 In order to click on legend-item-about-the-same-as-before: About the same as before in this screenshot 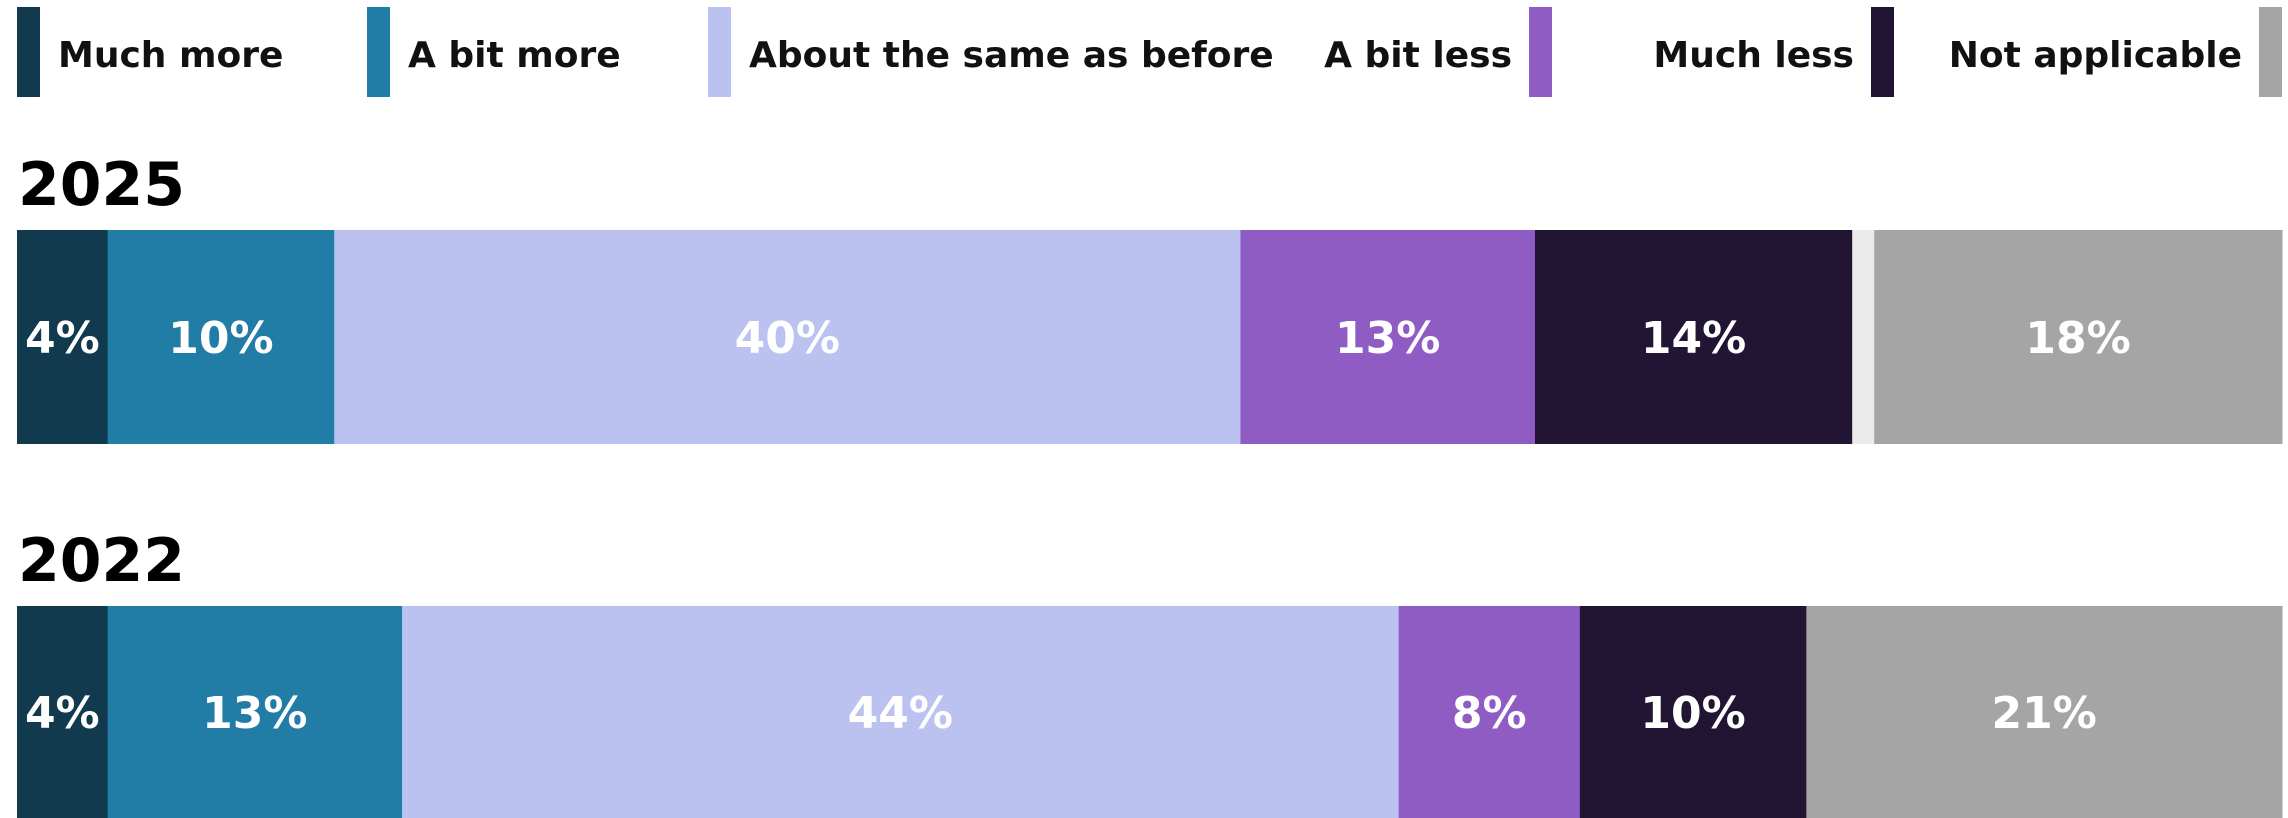, I will do `click(991, 52)`.